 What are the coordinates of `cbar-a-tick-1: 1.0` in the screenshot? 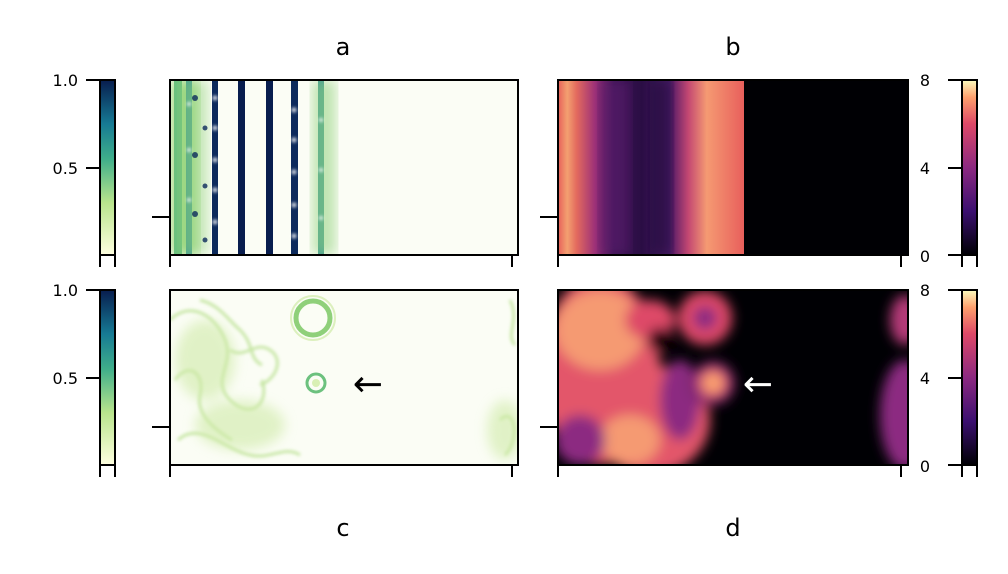 It's located at (65, 80).